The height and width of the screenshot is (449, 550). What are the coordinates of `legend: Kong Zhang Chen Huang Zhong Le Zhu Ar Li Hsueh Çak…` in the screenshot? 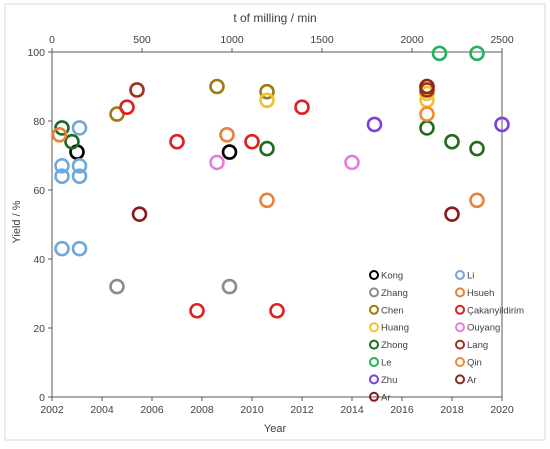 It's located at (446, 336).